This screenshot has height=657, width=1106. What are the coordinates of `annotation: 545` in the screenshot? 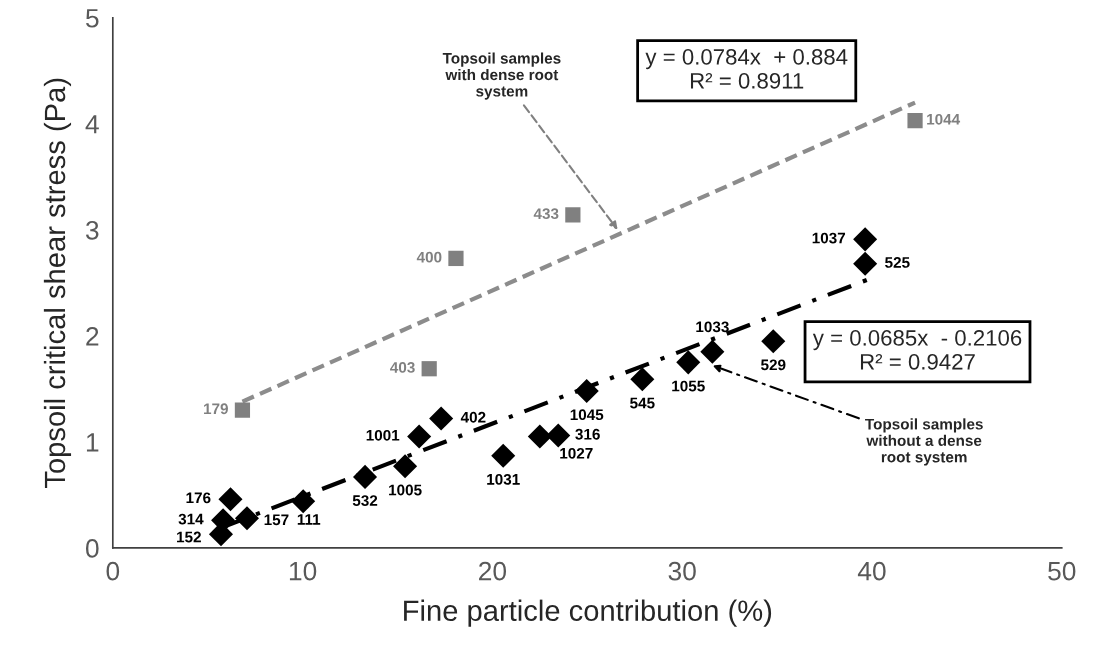 It's located at (642, 403).